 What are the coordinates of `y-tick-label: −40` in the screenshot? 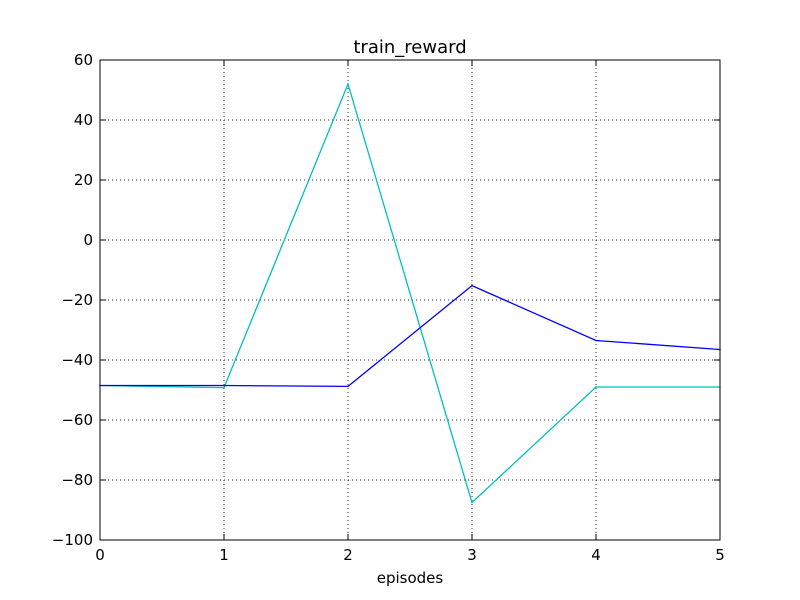 It's located at (77, 360).